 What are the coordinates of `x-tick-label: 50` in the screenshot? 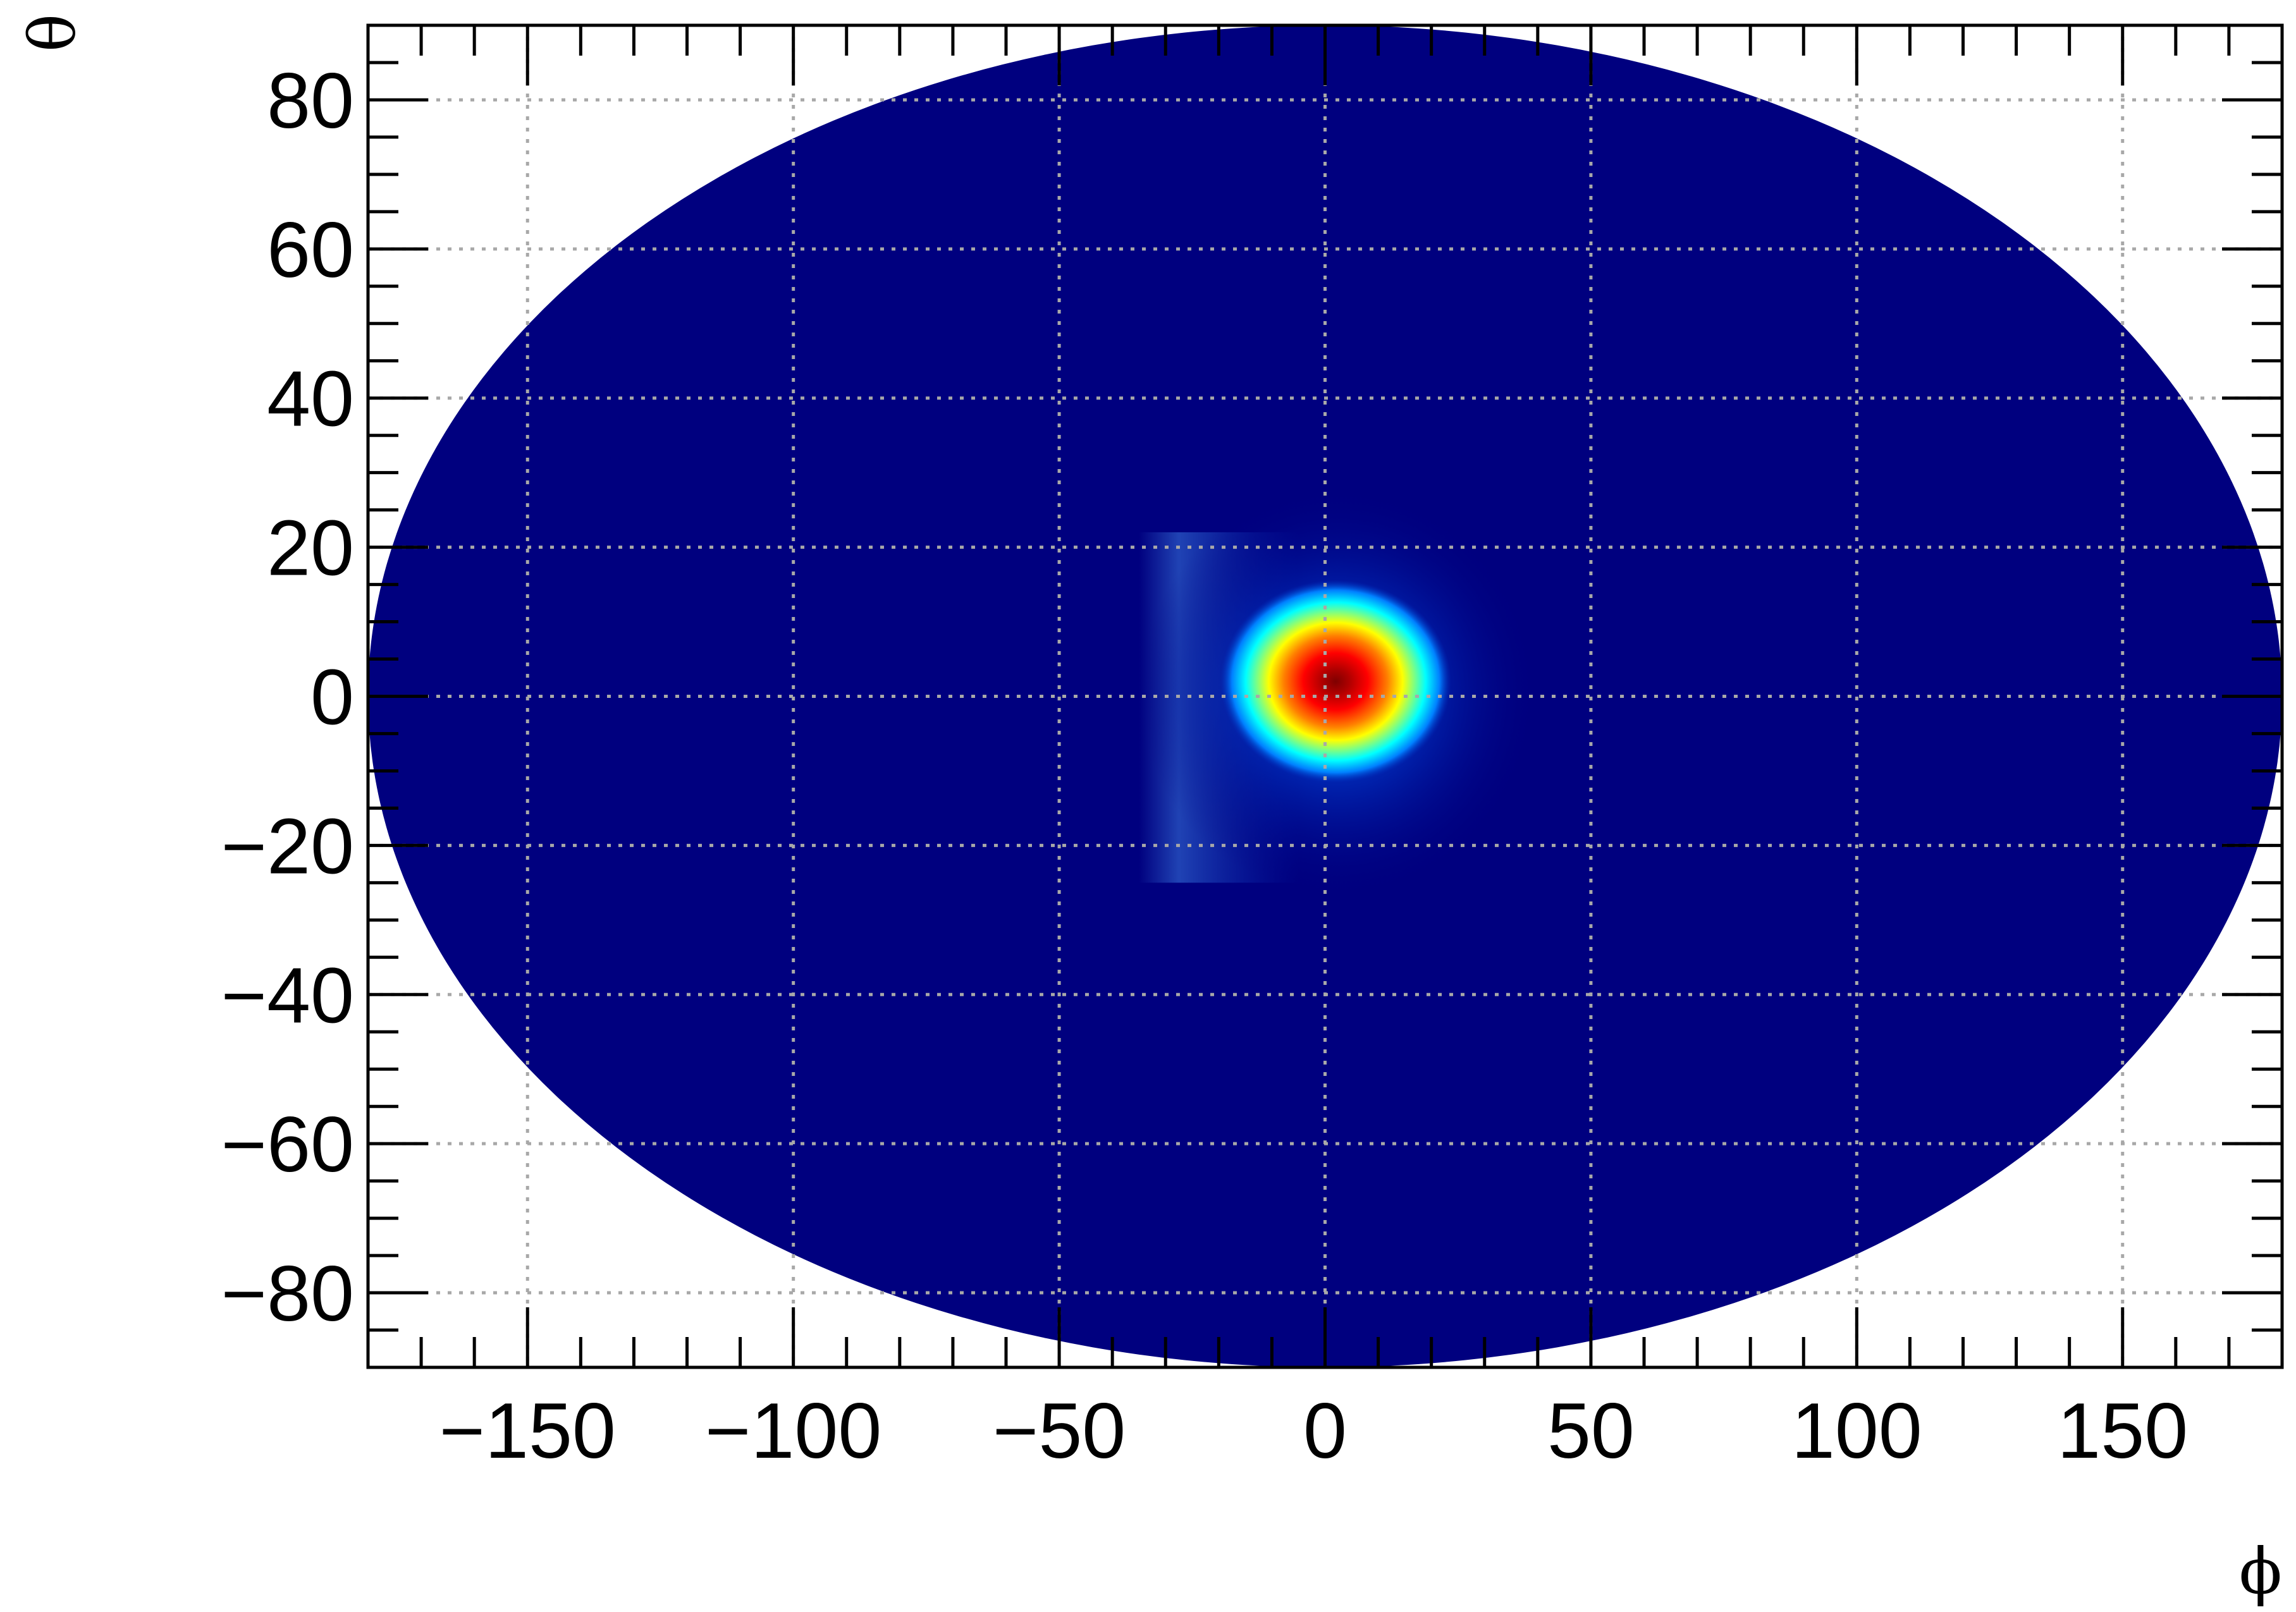 It's located at (1591, 1431).